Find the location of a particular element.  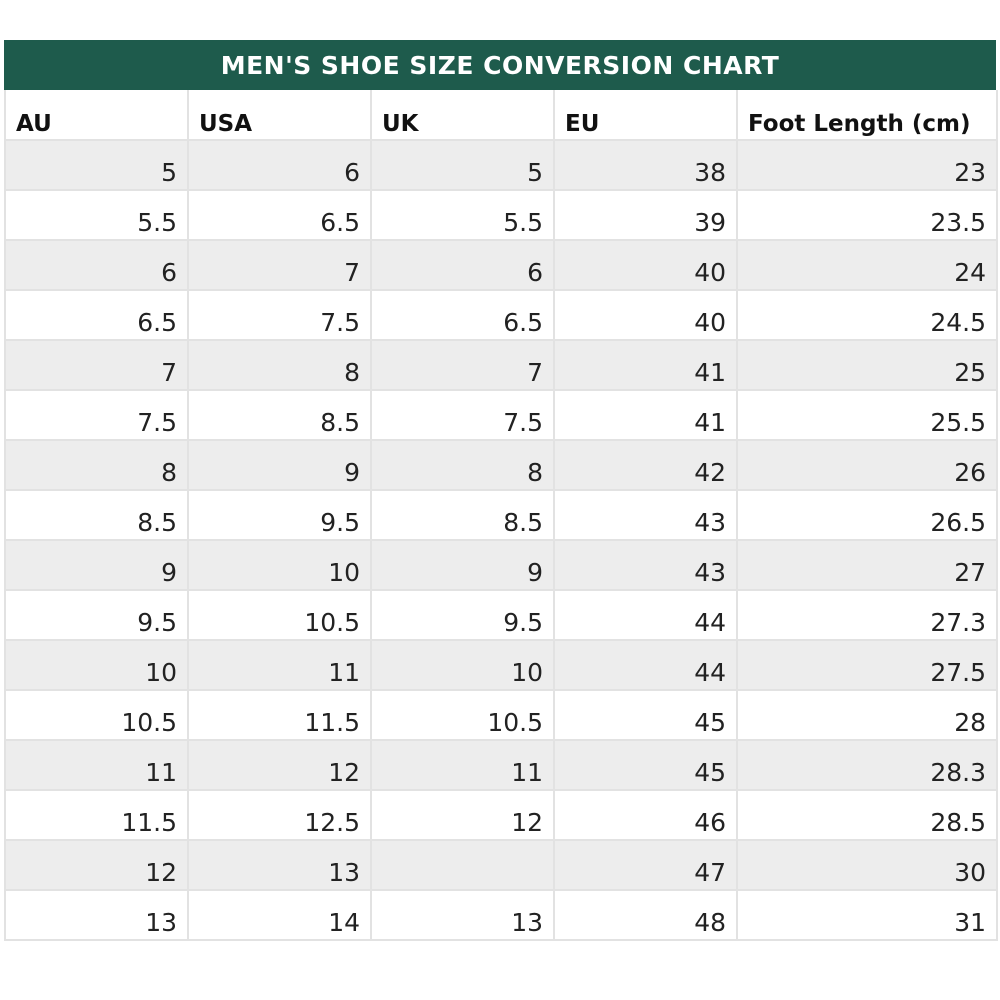

cell-eu: 38 is located at coordinates (645, 165).